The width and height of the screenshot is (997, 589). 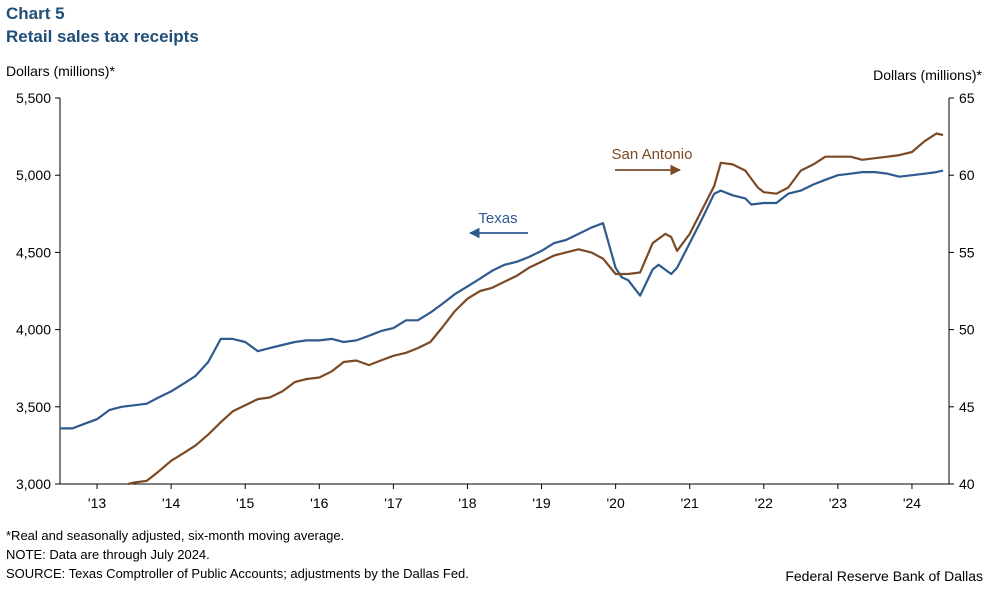 What do you see at coordinates (967, 175) in the screenshot?
I see `y-tick-label-right: 60` at bounding box center [967, 175].